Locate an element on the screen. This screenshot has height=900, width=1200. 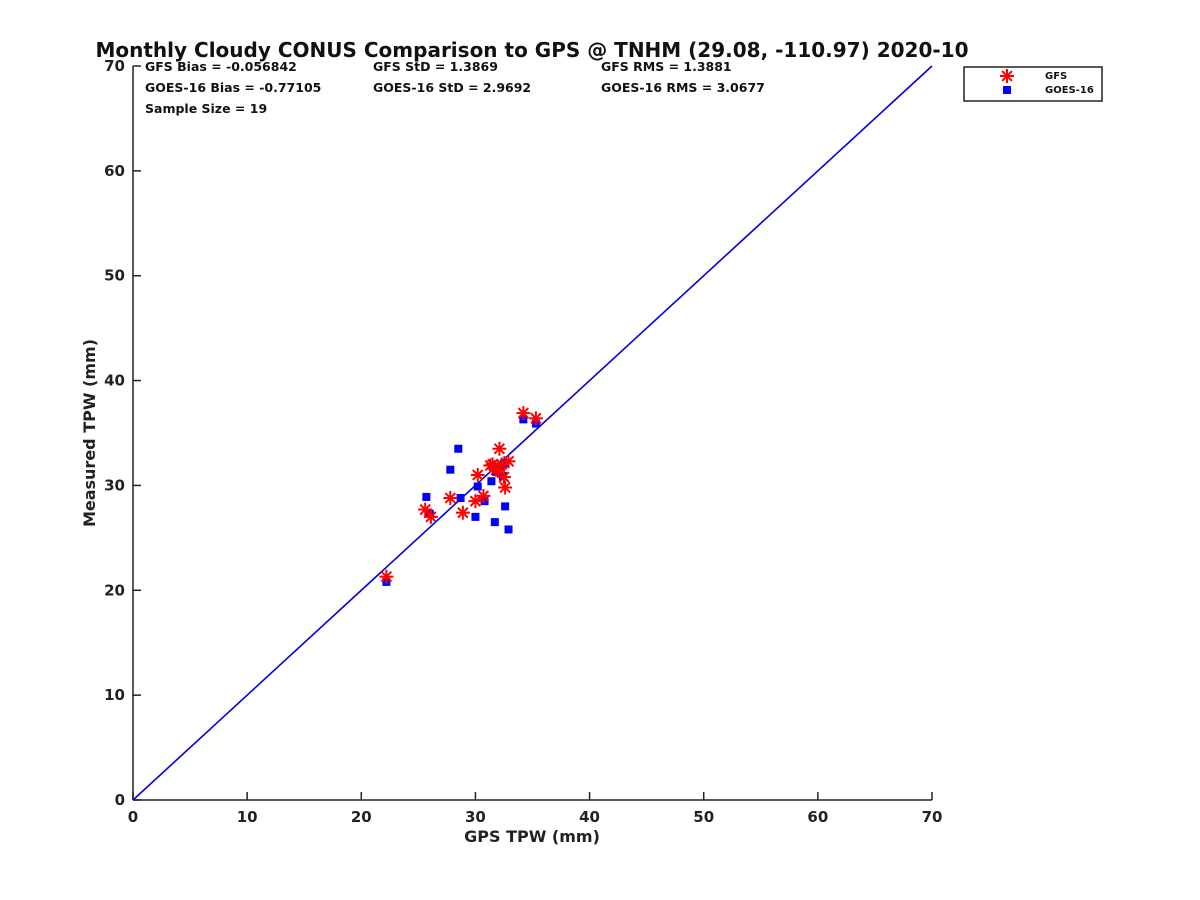
data-marks is located at coordinates (461, 496).